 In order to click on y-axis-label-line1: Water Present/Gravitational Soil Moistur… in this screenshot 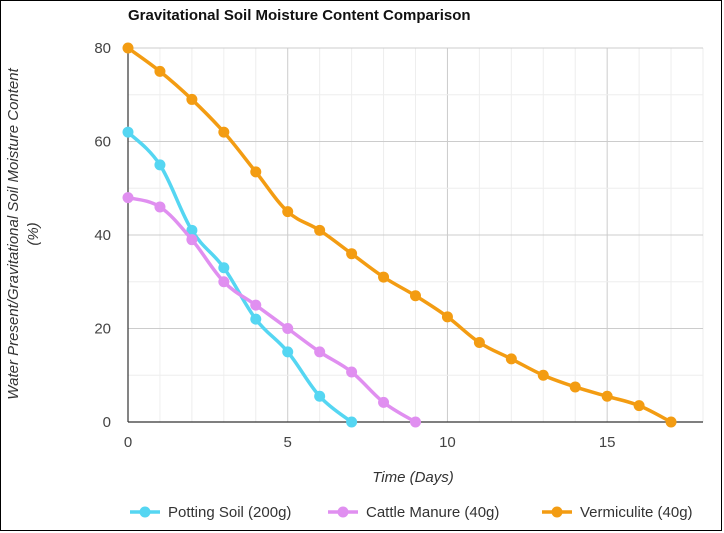, I will do `click(13, 233)`.